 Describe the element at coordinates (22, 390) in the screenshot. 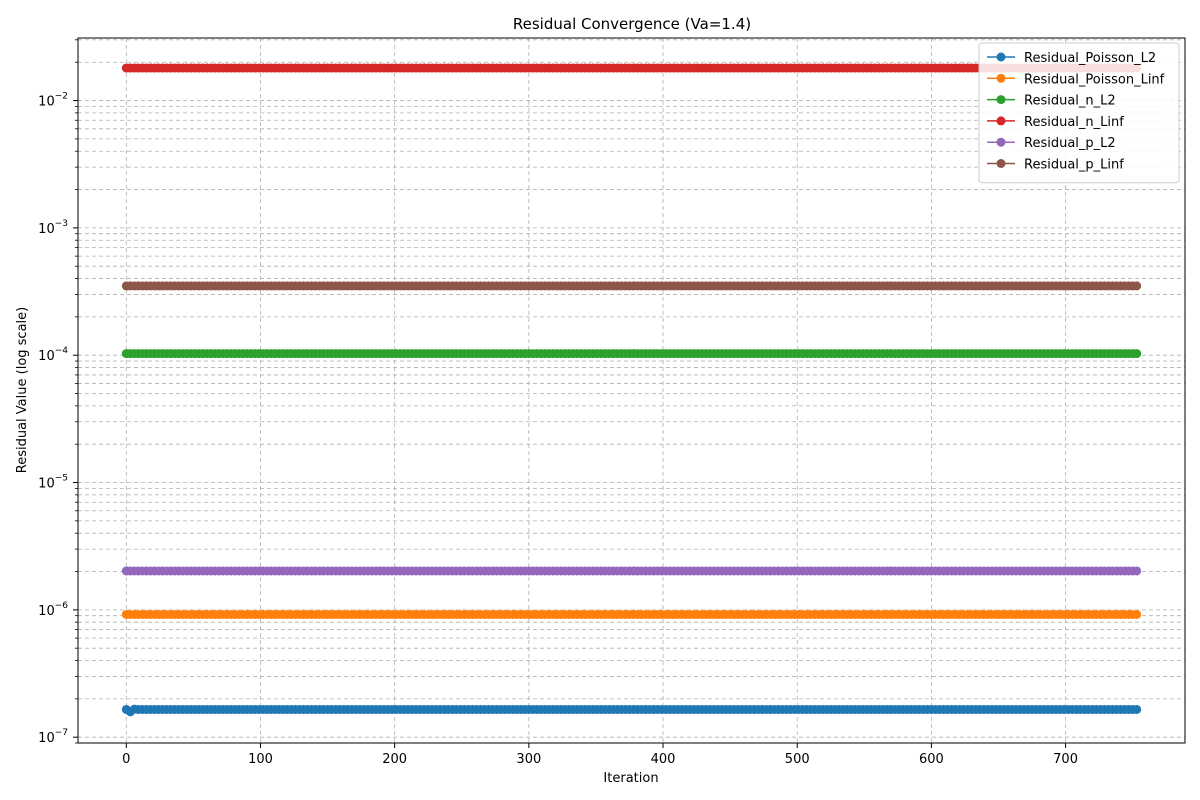

I see `y-axis-label: Residual Value (log scale)` at that location.